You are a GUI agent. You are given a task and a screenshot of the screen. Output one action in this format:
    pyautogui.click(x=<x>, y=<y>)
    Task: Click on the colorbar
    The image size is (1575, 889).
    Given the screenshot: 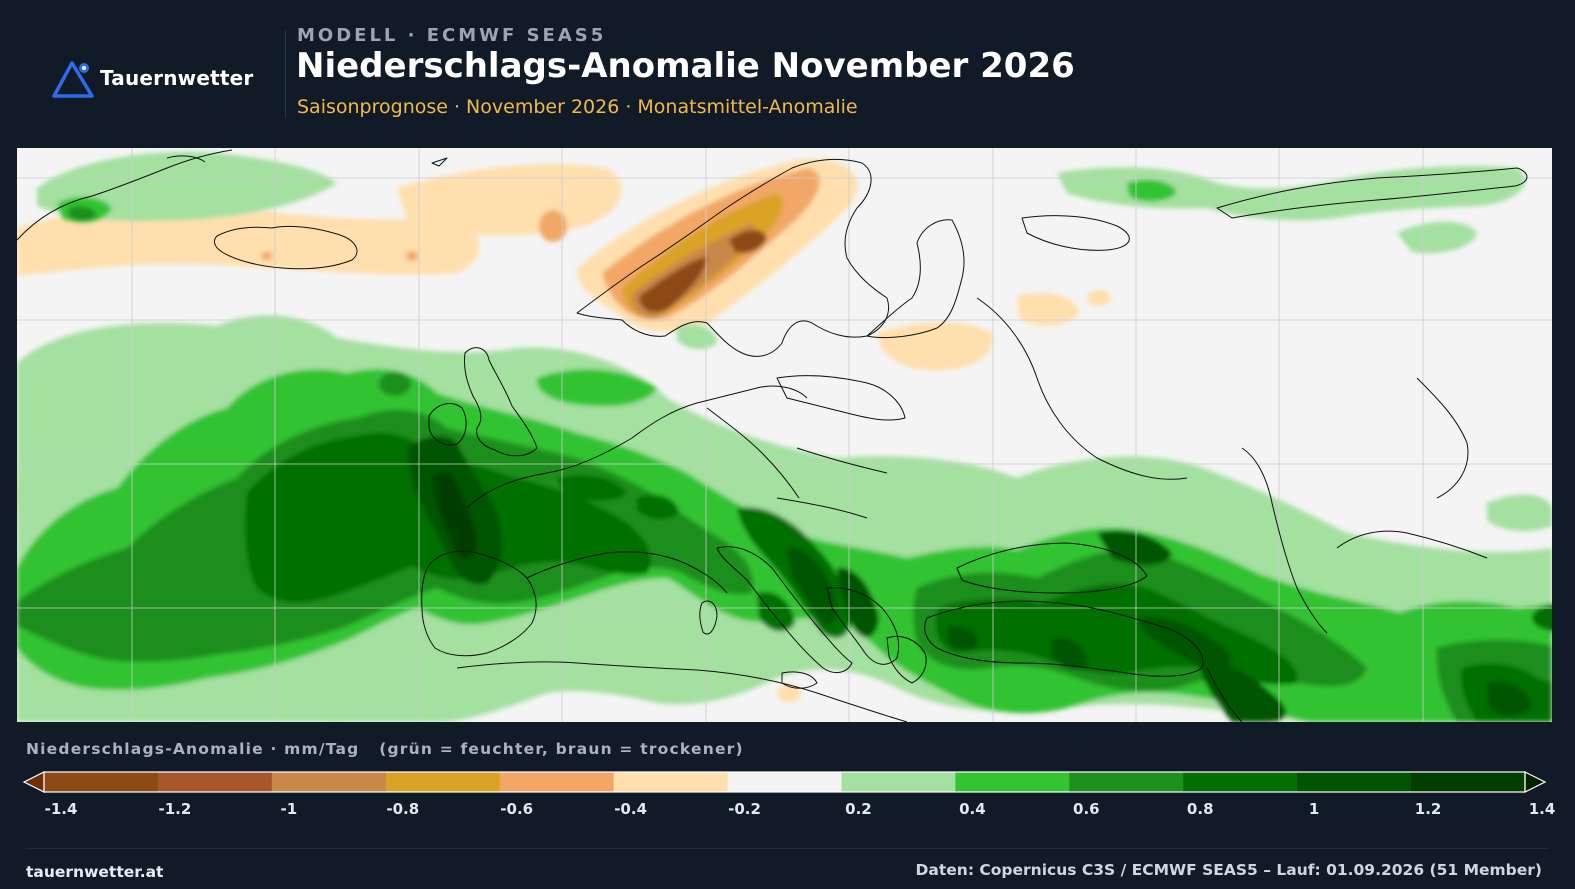 What is the action you would take?
    pyautogui.click(x=784, y=783)
    